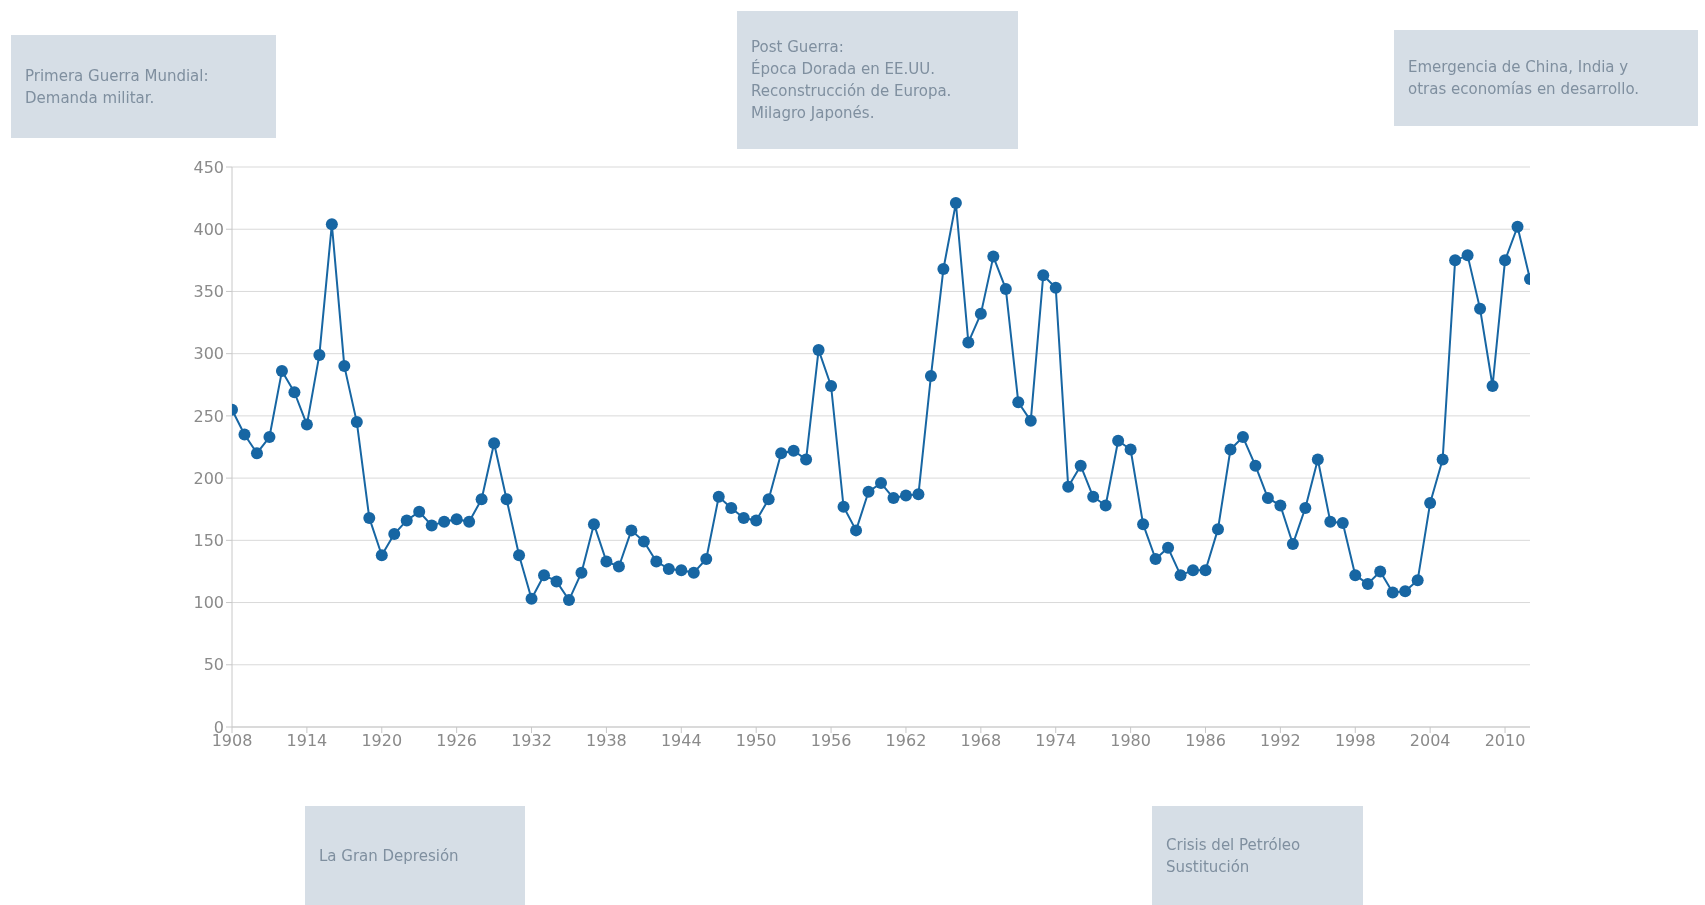 This screenshot has height=905, width=1705. What do you see at coordinates (208, 167) in the screenshot?
I see `y-tick-label: 450` at bounding box center [208, 167].